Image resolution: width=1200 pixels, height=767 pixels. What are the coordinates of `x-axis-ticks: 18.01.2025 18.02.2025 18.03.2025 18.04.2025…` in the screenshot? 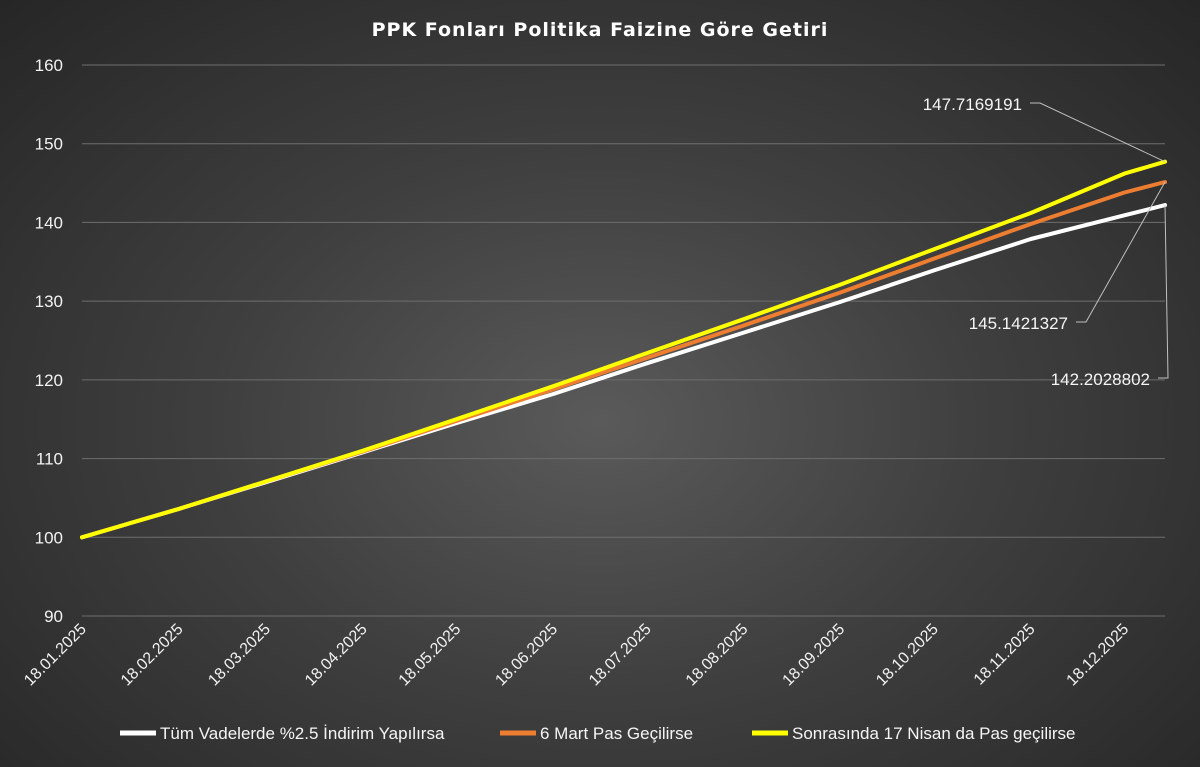 It's located at (576, 655).